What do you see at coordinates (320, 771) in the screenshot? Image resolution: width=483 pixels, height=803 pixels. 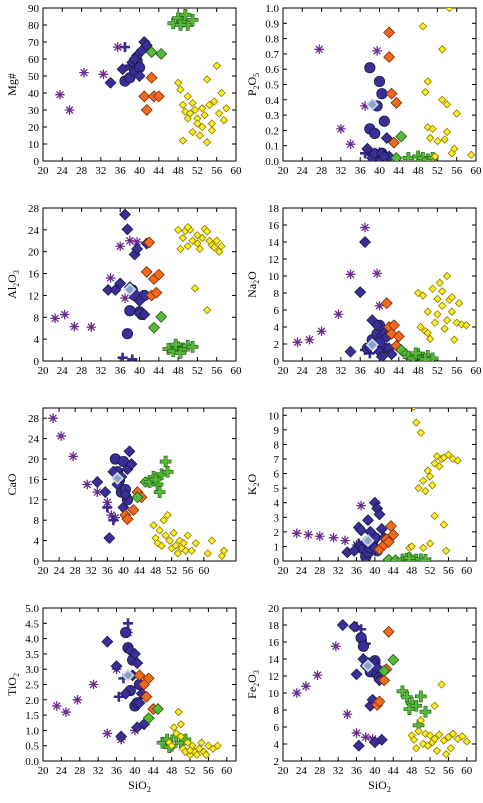 I see `panel-7-xtick-label-2: 28` at bounding box center [320, 771].